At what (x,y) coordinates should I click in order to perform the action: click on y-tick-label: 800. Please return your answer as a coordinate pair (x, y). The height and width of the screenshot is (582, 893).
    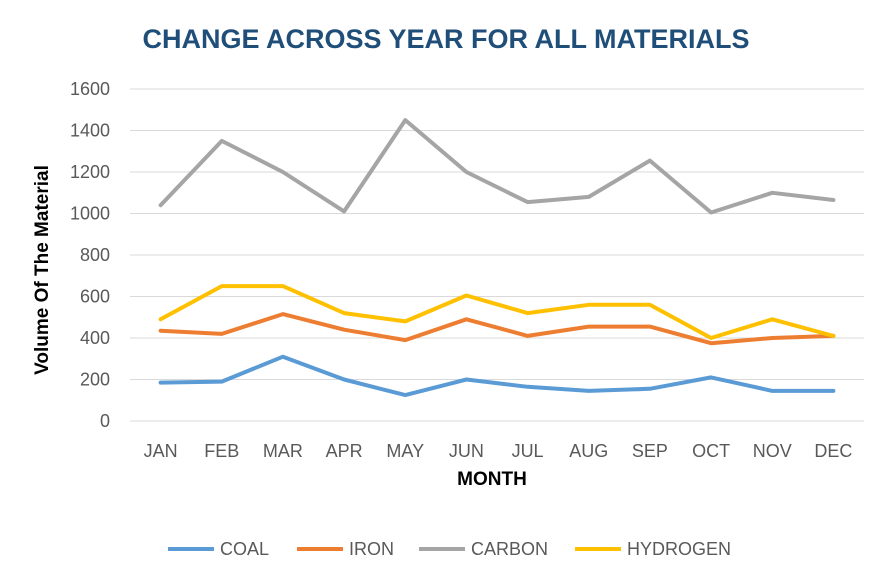
    Looking at the image, I should click on (95, 255).